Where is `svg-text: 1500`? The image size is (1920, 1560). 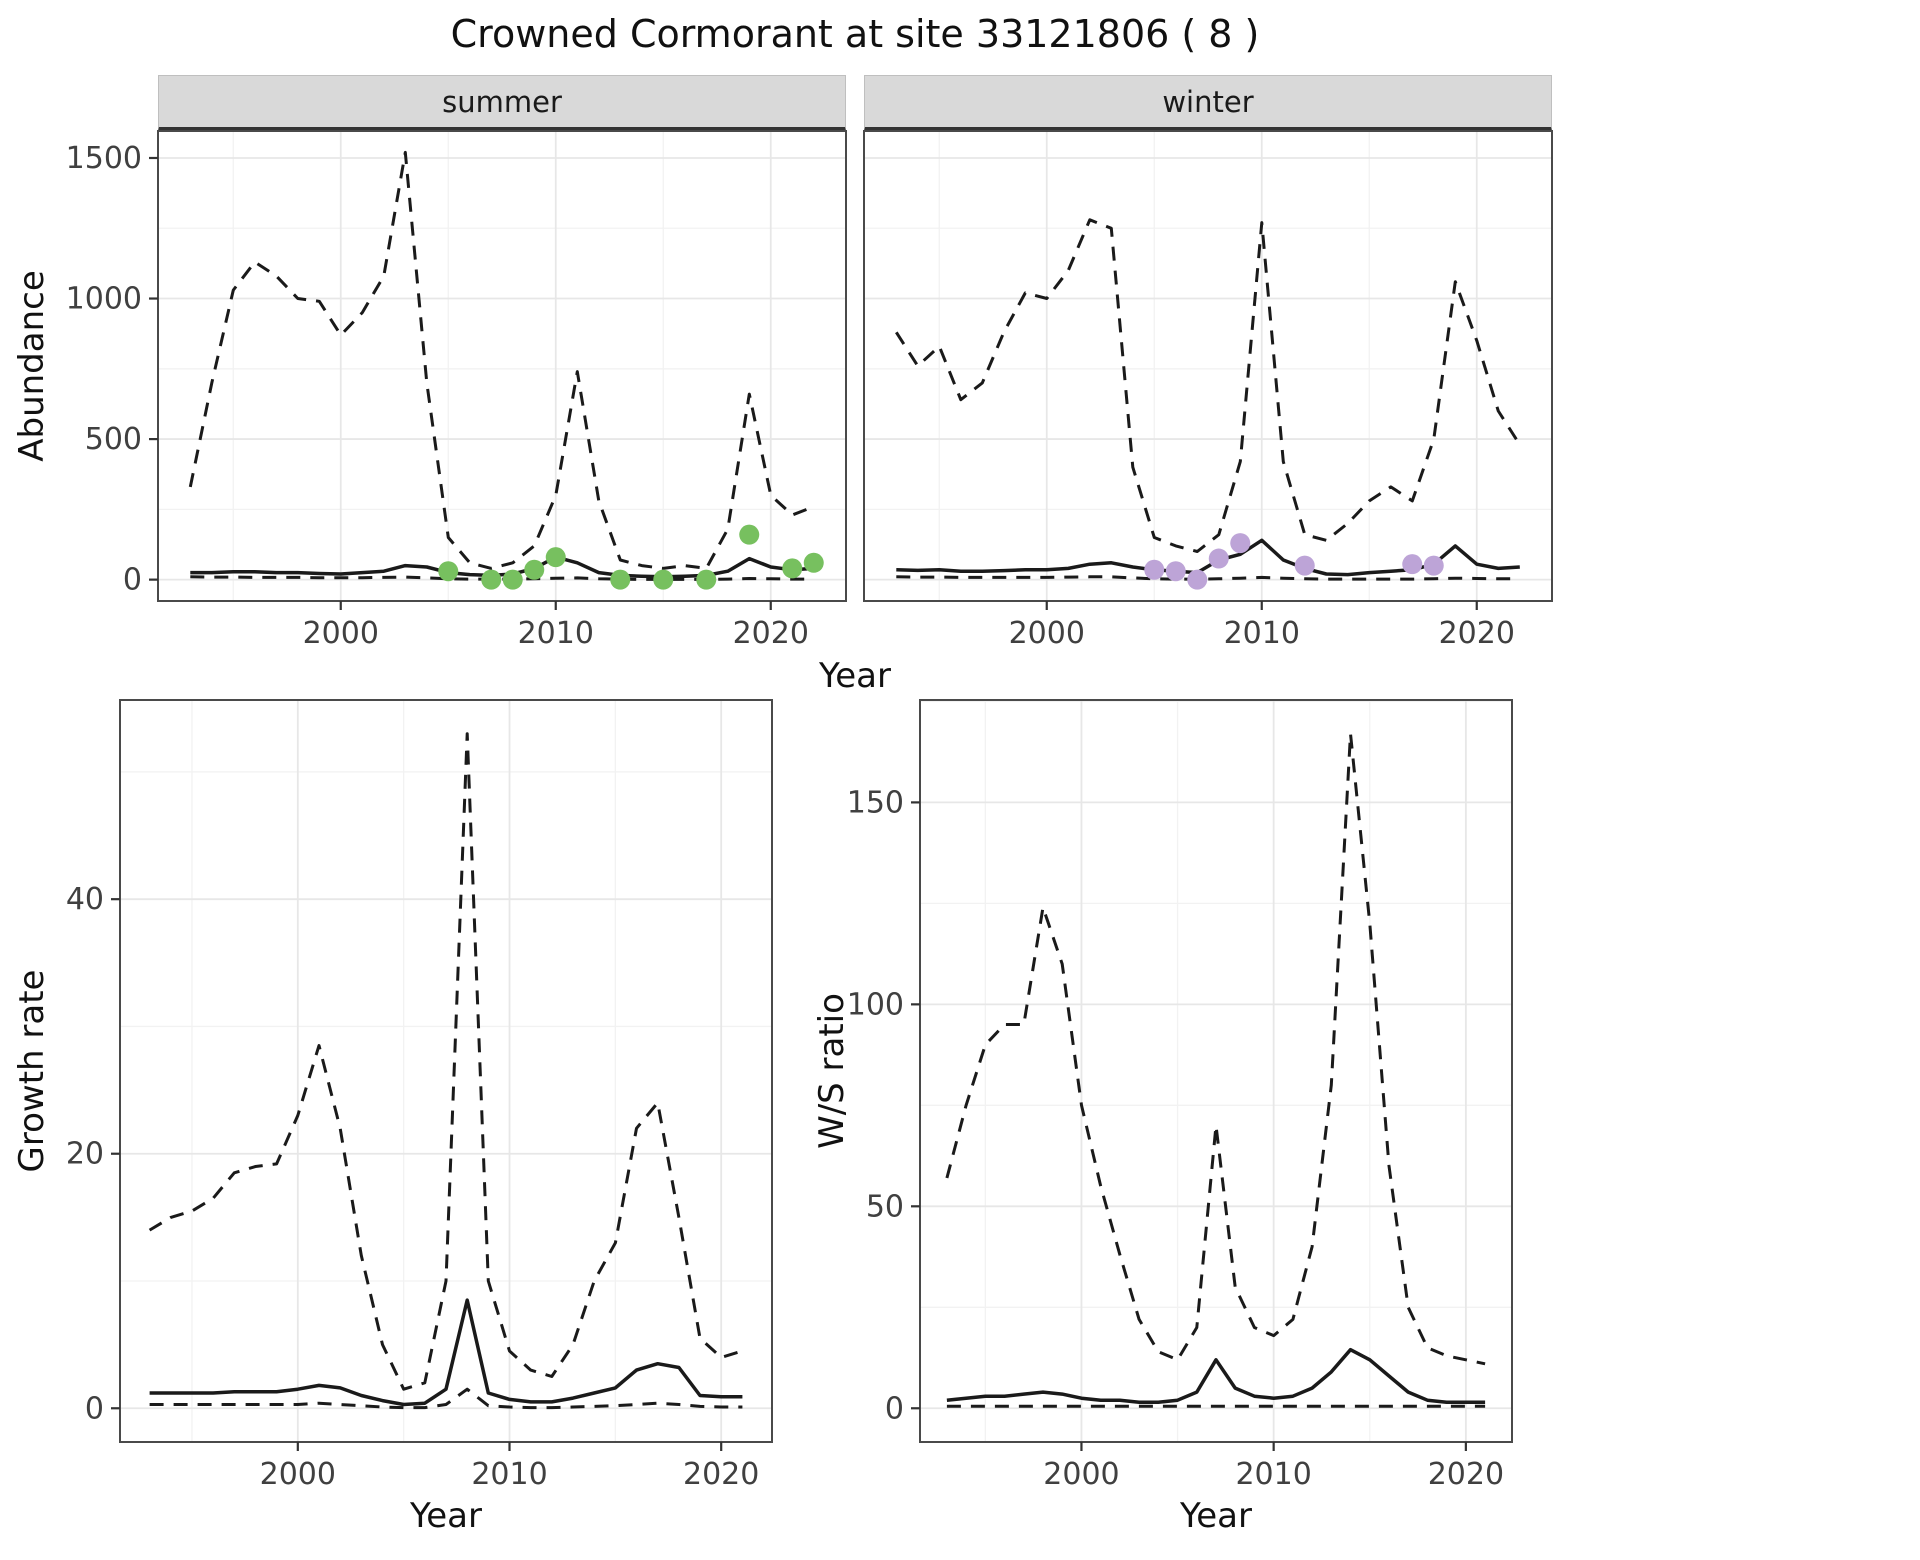
svg-text: 1500 is located at coordinates (104, 158).